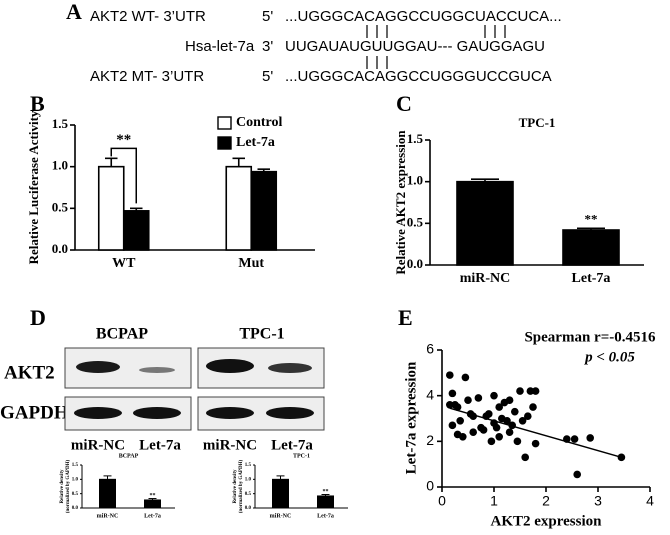 The height and width of the screenshot is (535, 670). What do you see at coordinates (292, 445) in the screenshot?
I see `lane-label: Let-7a` at bounding box center [292, 445].